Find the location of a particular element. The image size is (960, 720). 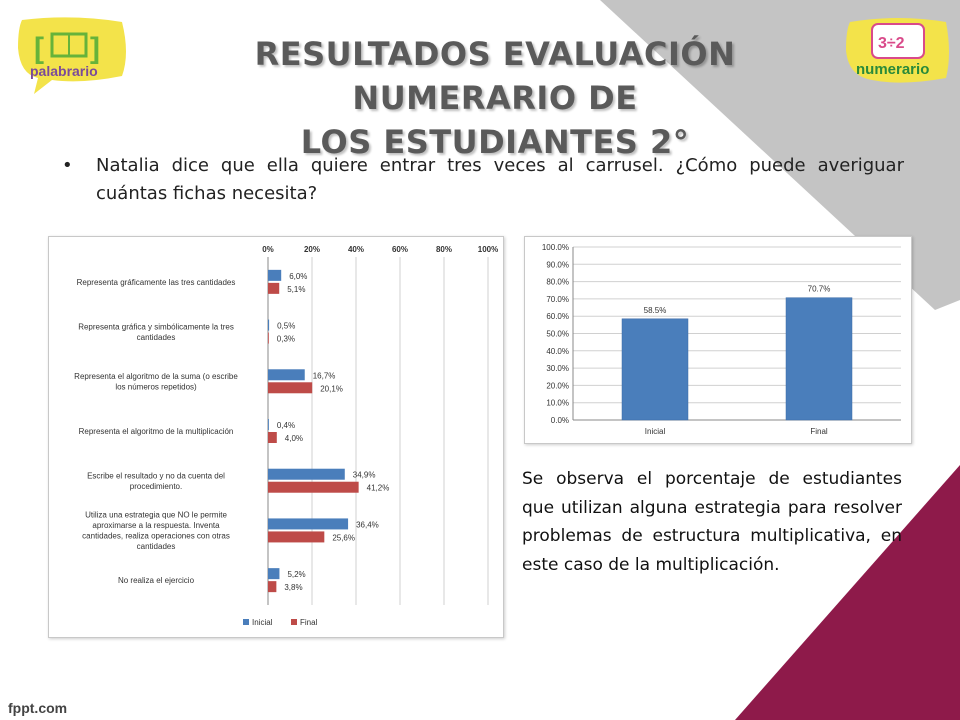

h-category-label: procedimiento. is located at coordinates (156, 486).